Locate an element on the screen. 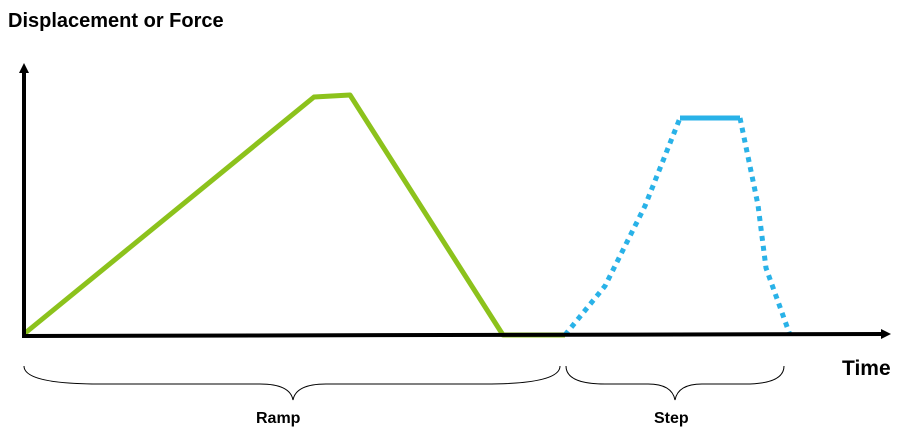 The height and width of the screenshot is (436, 904). x-axis-label: Time is located at coordinates (866, 368).